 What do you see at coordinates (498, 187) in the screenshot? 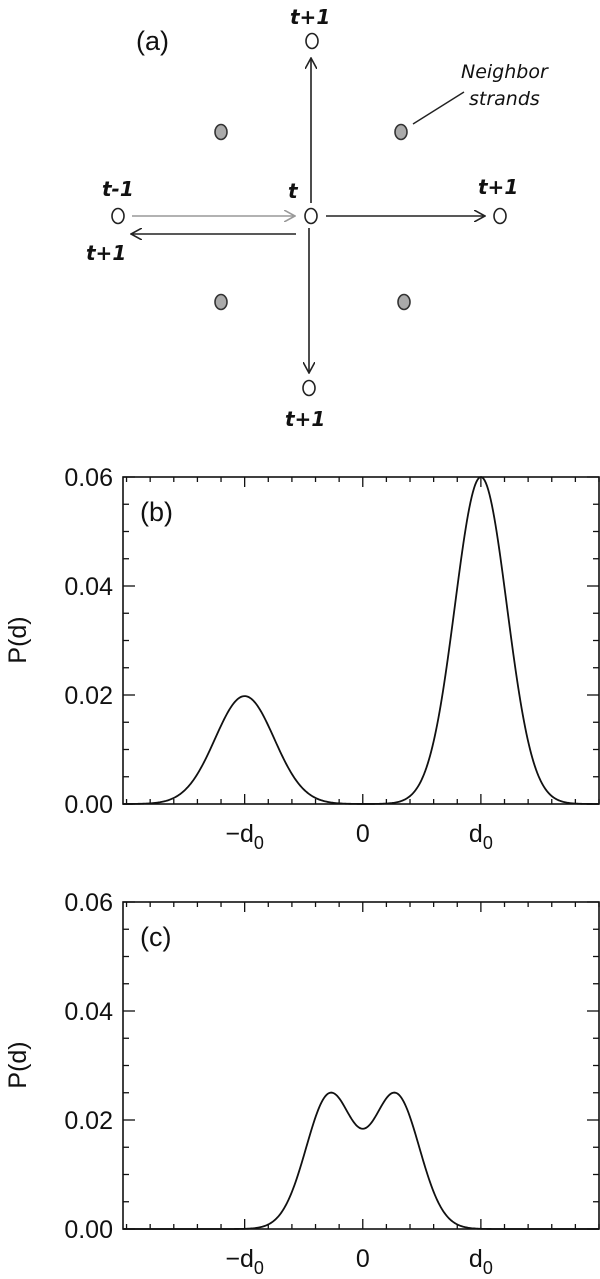
I see `label-right: t+1` at bounding box center [498, 187].